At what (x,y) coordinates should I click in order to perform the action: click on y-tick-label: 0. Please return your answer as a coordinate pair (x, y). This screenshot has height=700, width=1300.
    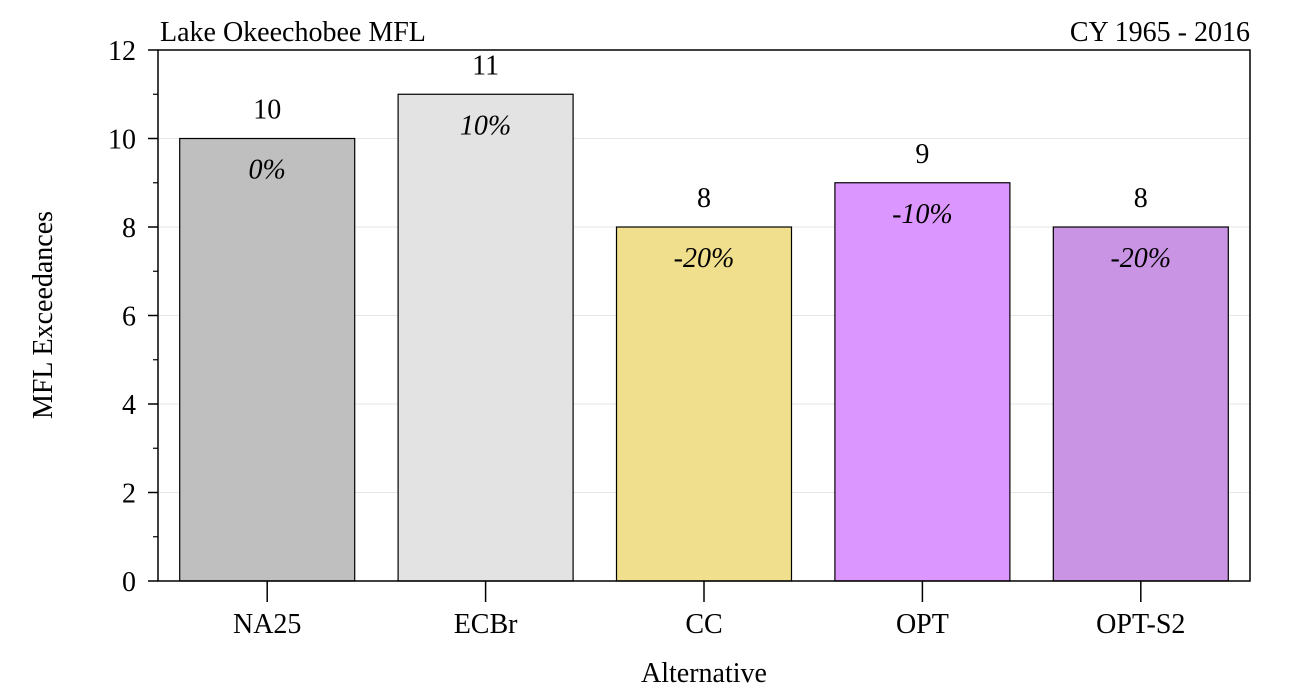
    Looking at the image, I should click on (129, 582).